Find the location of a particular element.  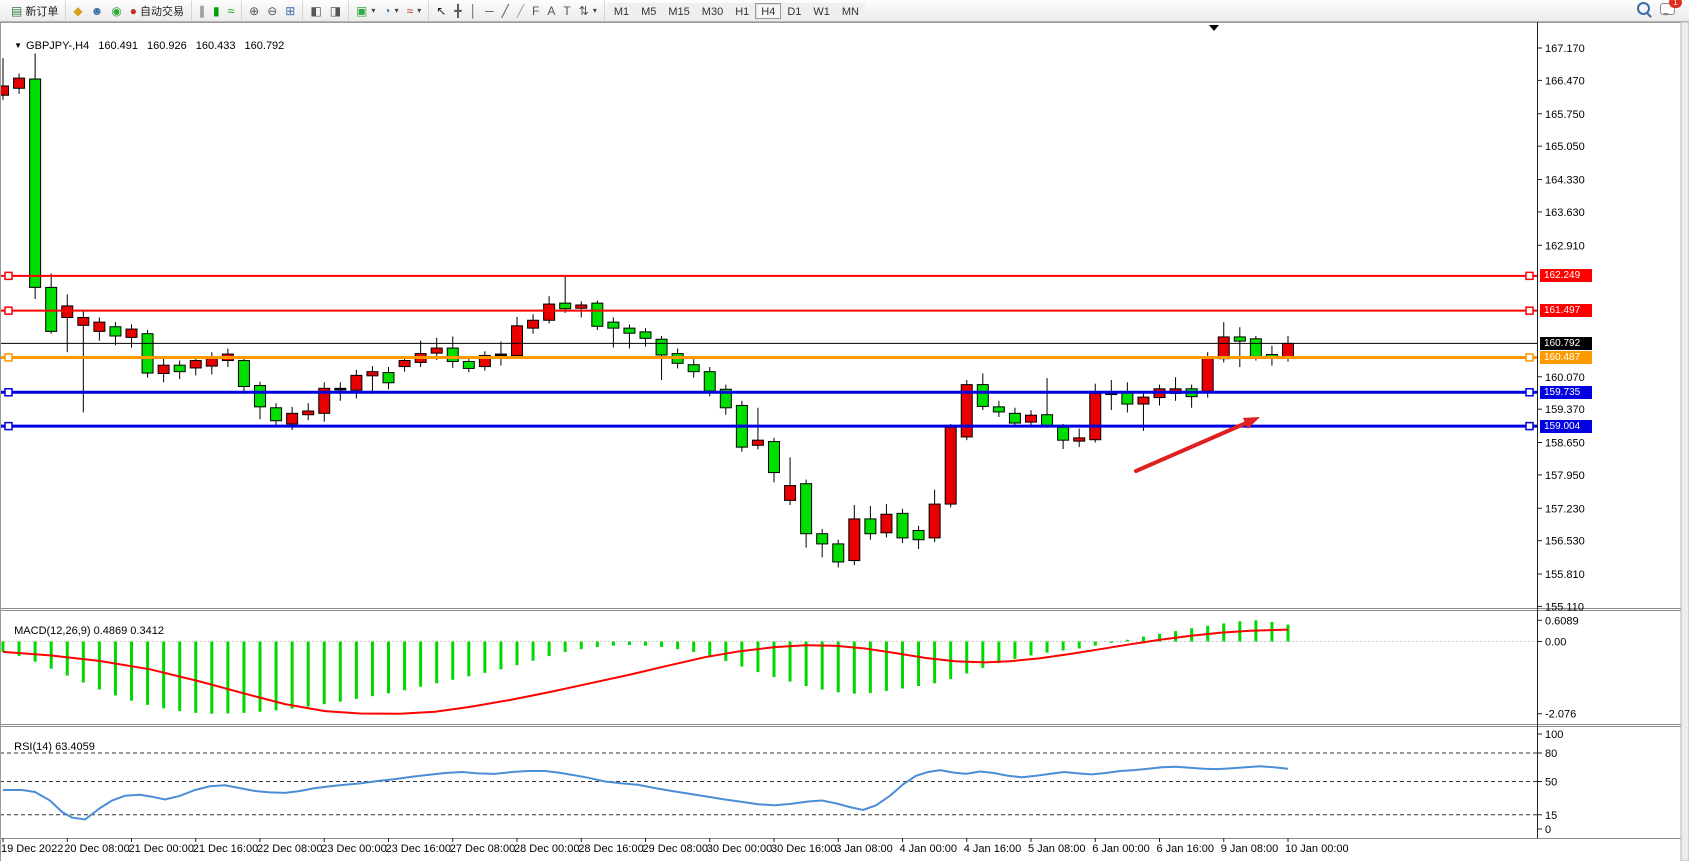

arrows-icon: ⇅ is located at coordinates (583, 10).